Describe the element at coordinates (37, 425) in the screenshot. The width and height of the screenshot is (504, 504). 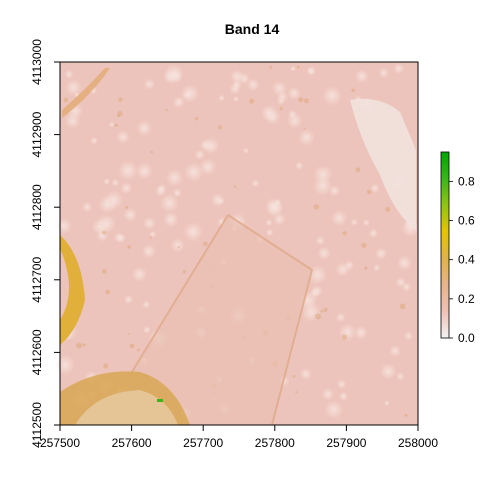
I see `y-tick-label: 4112500` at that location.